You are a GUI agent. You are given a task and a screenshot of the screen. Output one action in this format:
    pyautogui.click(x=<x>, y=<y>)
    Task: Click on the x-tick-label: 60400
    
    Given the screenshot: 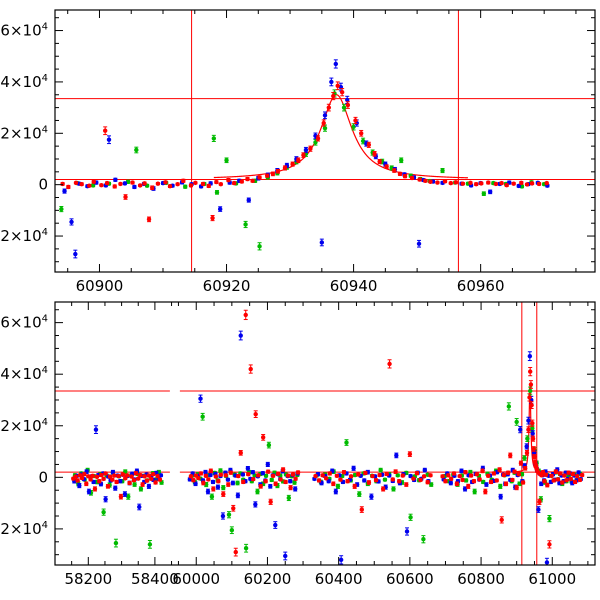 What is the action you would take?
    pyautogui.click(x=339, y=579)
    